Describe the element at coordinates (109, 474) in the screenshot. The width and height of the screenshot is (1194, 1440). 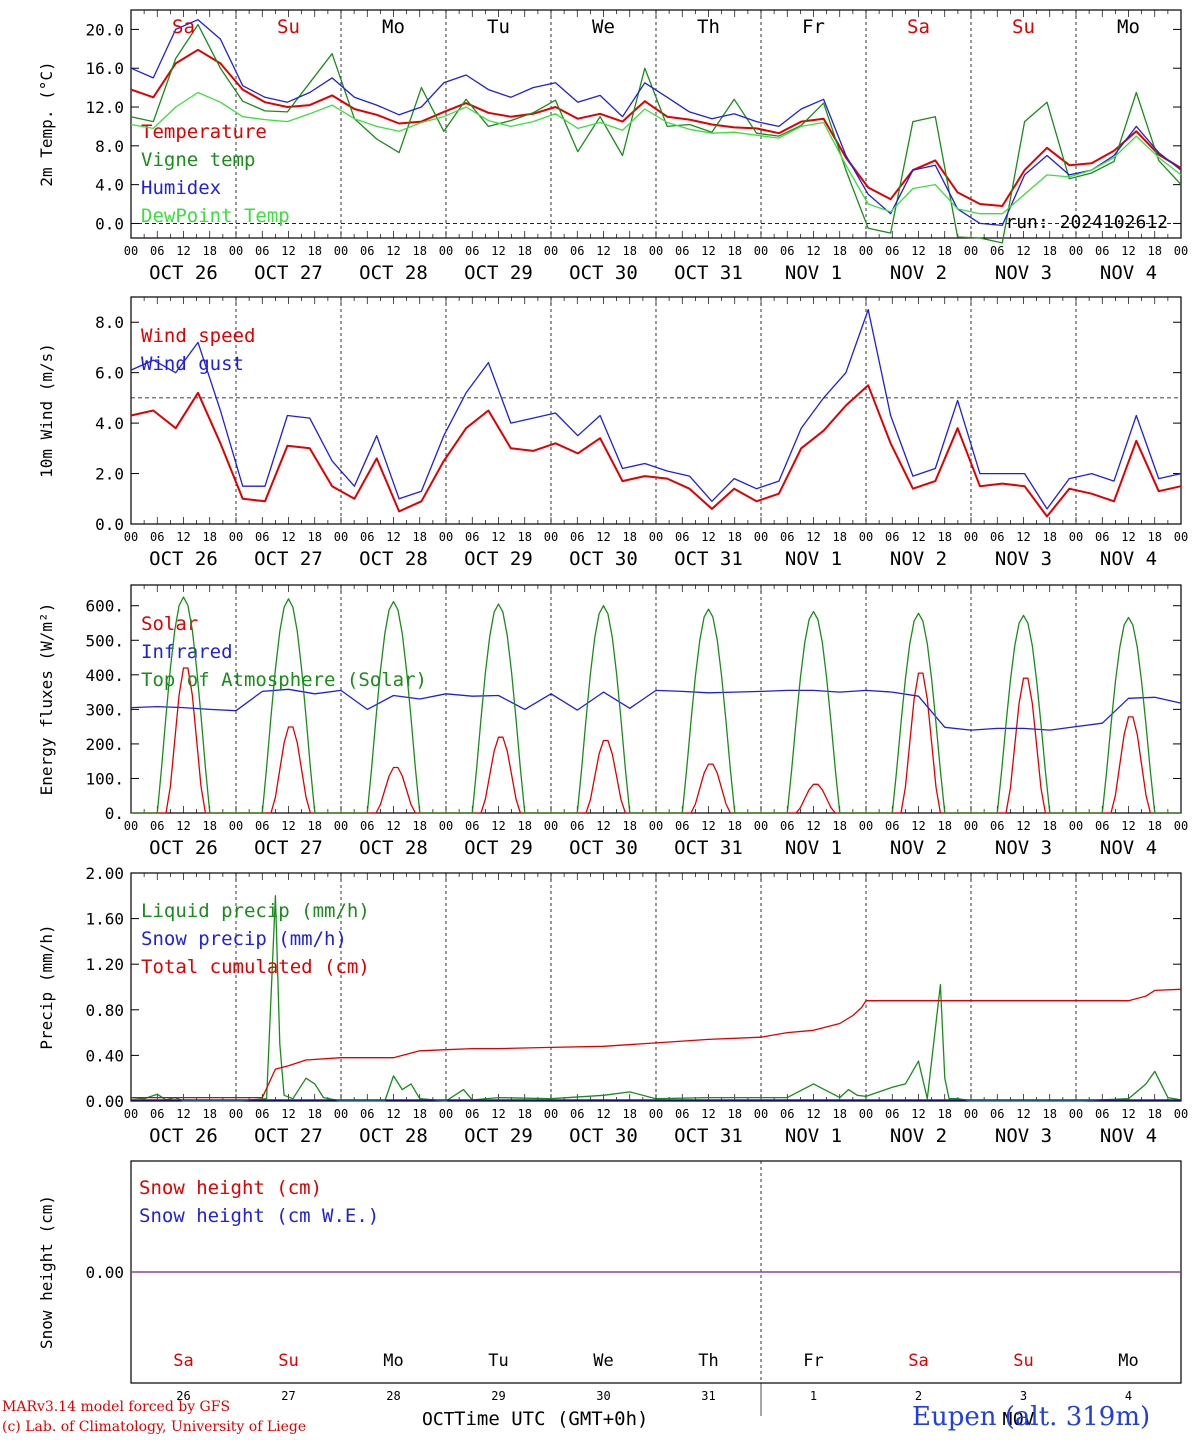
I see `y-tick-label: 2.0` at that location.